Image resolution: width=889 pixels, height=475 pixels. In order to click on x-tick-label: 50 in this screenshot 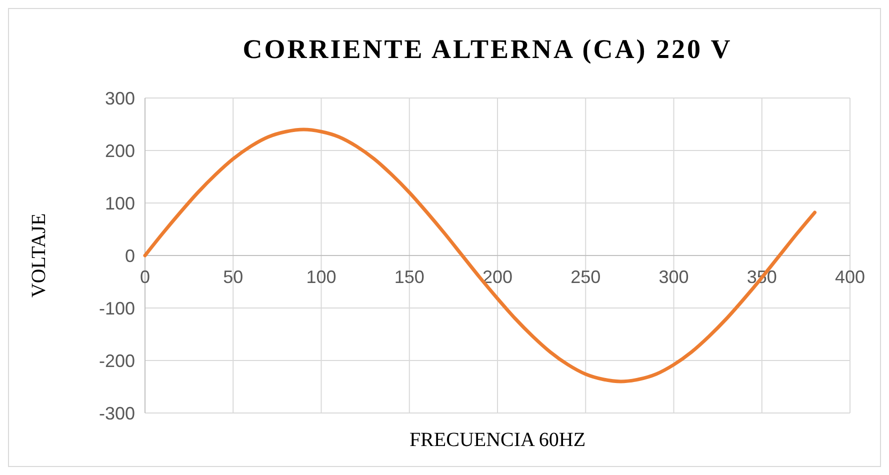, I will do `click(233, 276)`.